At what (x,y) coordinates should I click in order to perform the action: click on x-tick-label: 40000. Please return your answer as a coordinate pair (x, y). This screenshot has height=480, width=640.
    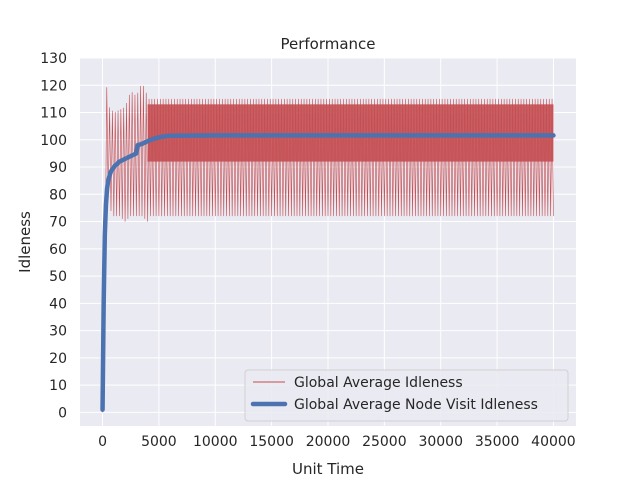
    Looking at the image, I should click on (553, 442).